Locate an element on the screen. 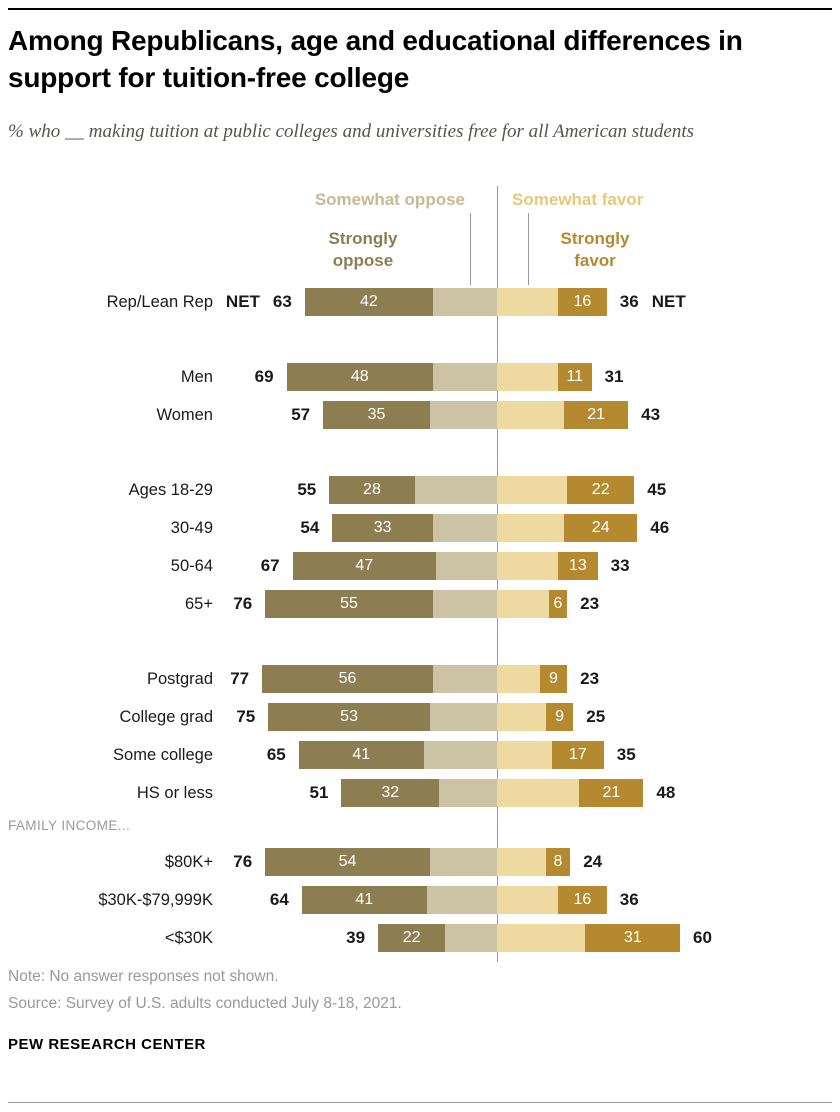 This screenshot has width=840, height=1112. net-favor-number: 35 is located at coordinates (626, 754).